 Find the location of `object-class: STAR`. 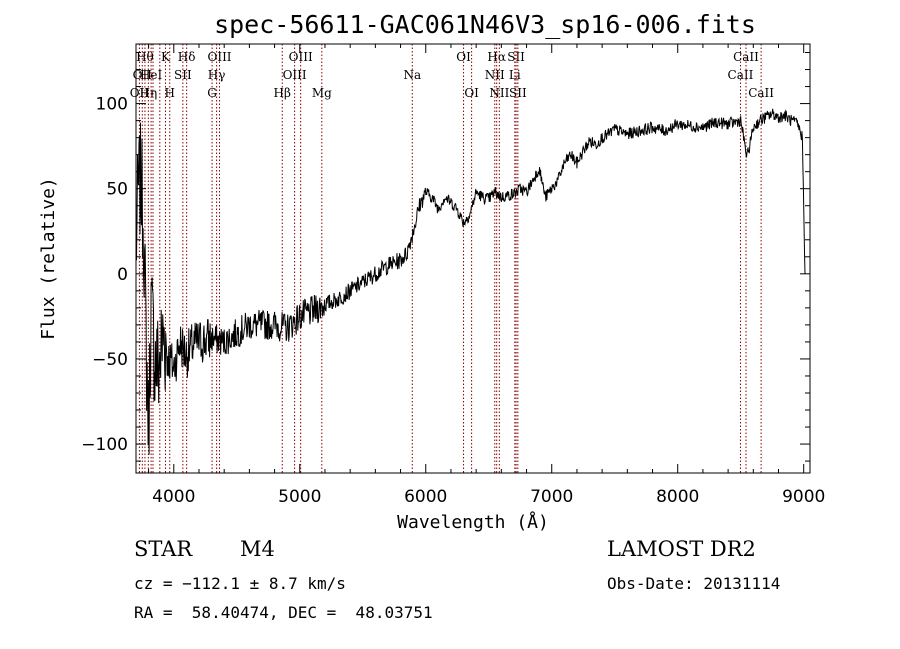

object-class: STAR is located at coordinates (163, 549).